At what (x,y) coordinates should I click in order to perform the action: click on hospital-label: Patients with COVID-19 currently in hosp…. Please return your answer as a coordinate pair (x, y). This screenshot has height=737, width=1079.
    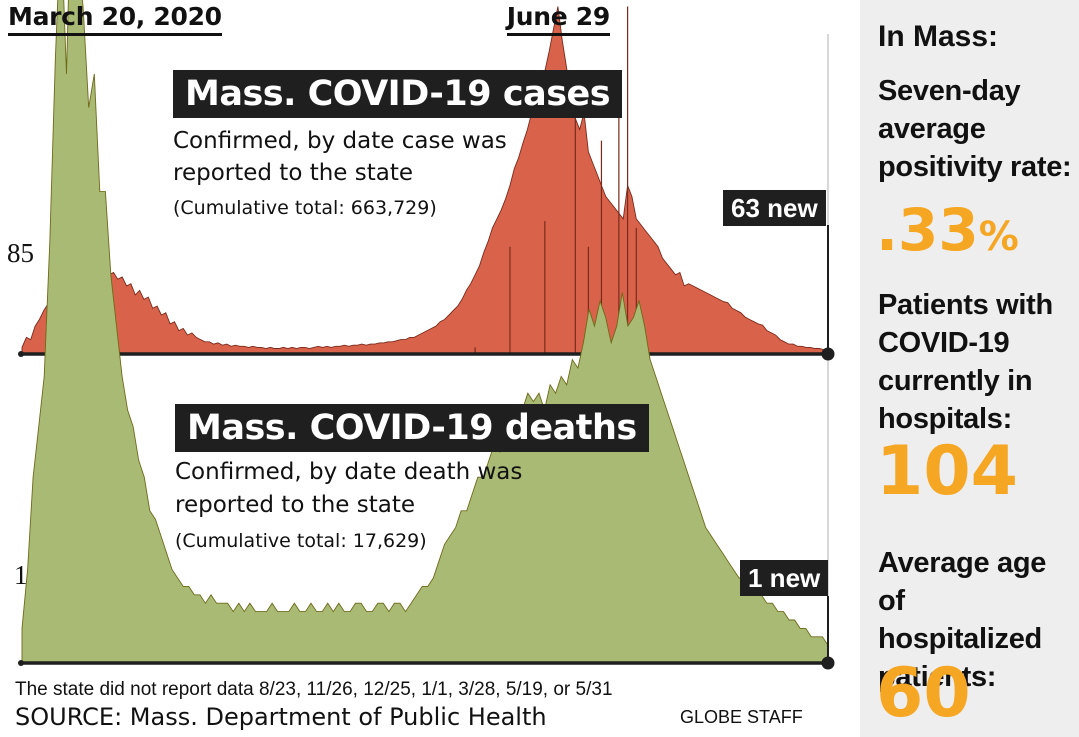
    Looking at the image, I should click on (965, 362).